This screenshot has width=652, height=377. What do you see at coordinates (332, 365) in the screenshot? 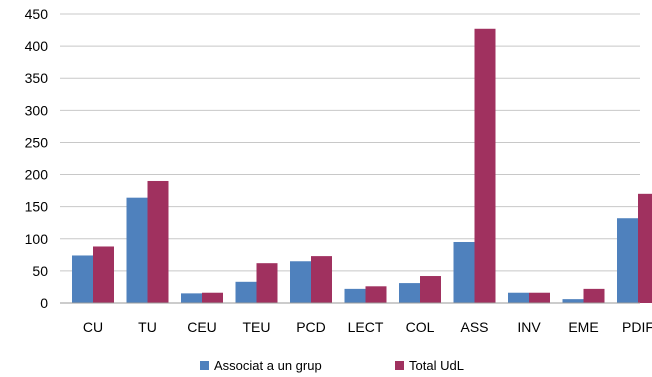
I see `legend: Associat a un grup Total UdL` at bounding box center [332, 365].